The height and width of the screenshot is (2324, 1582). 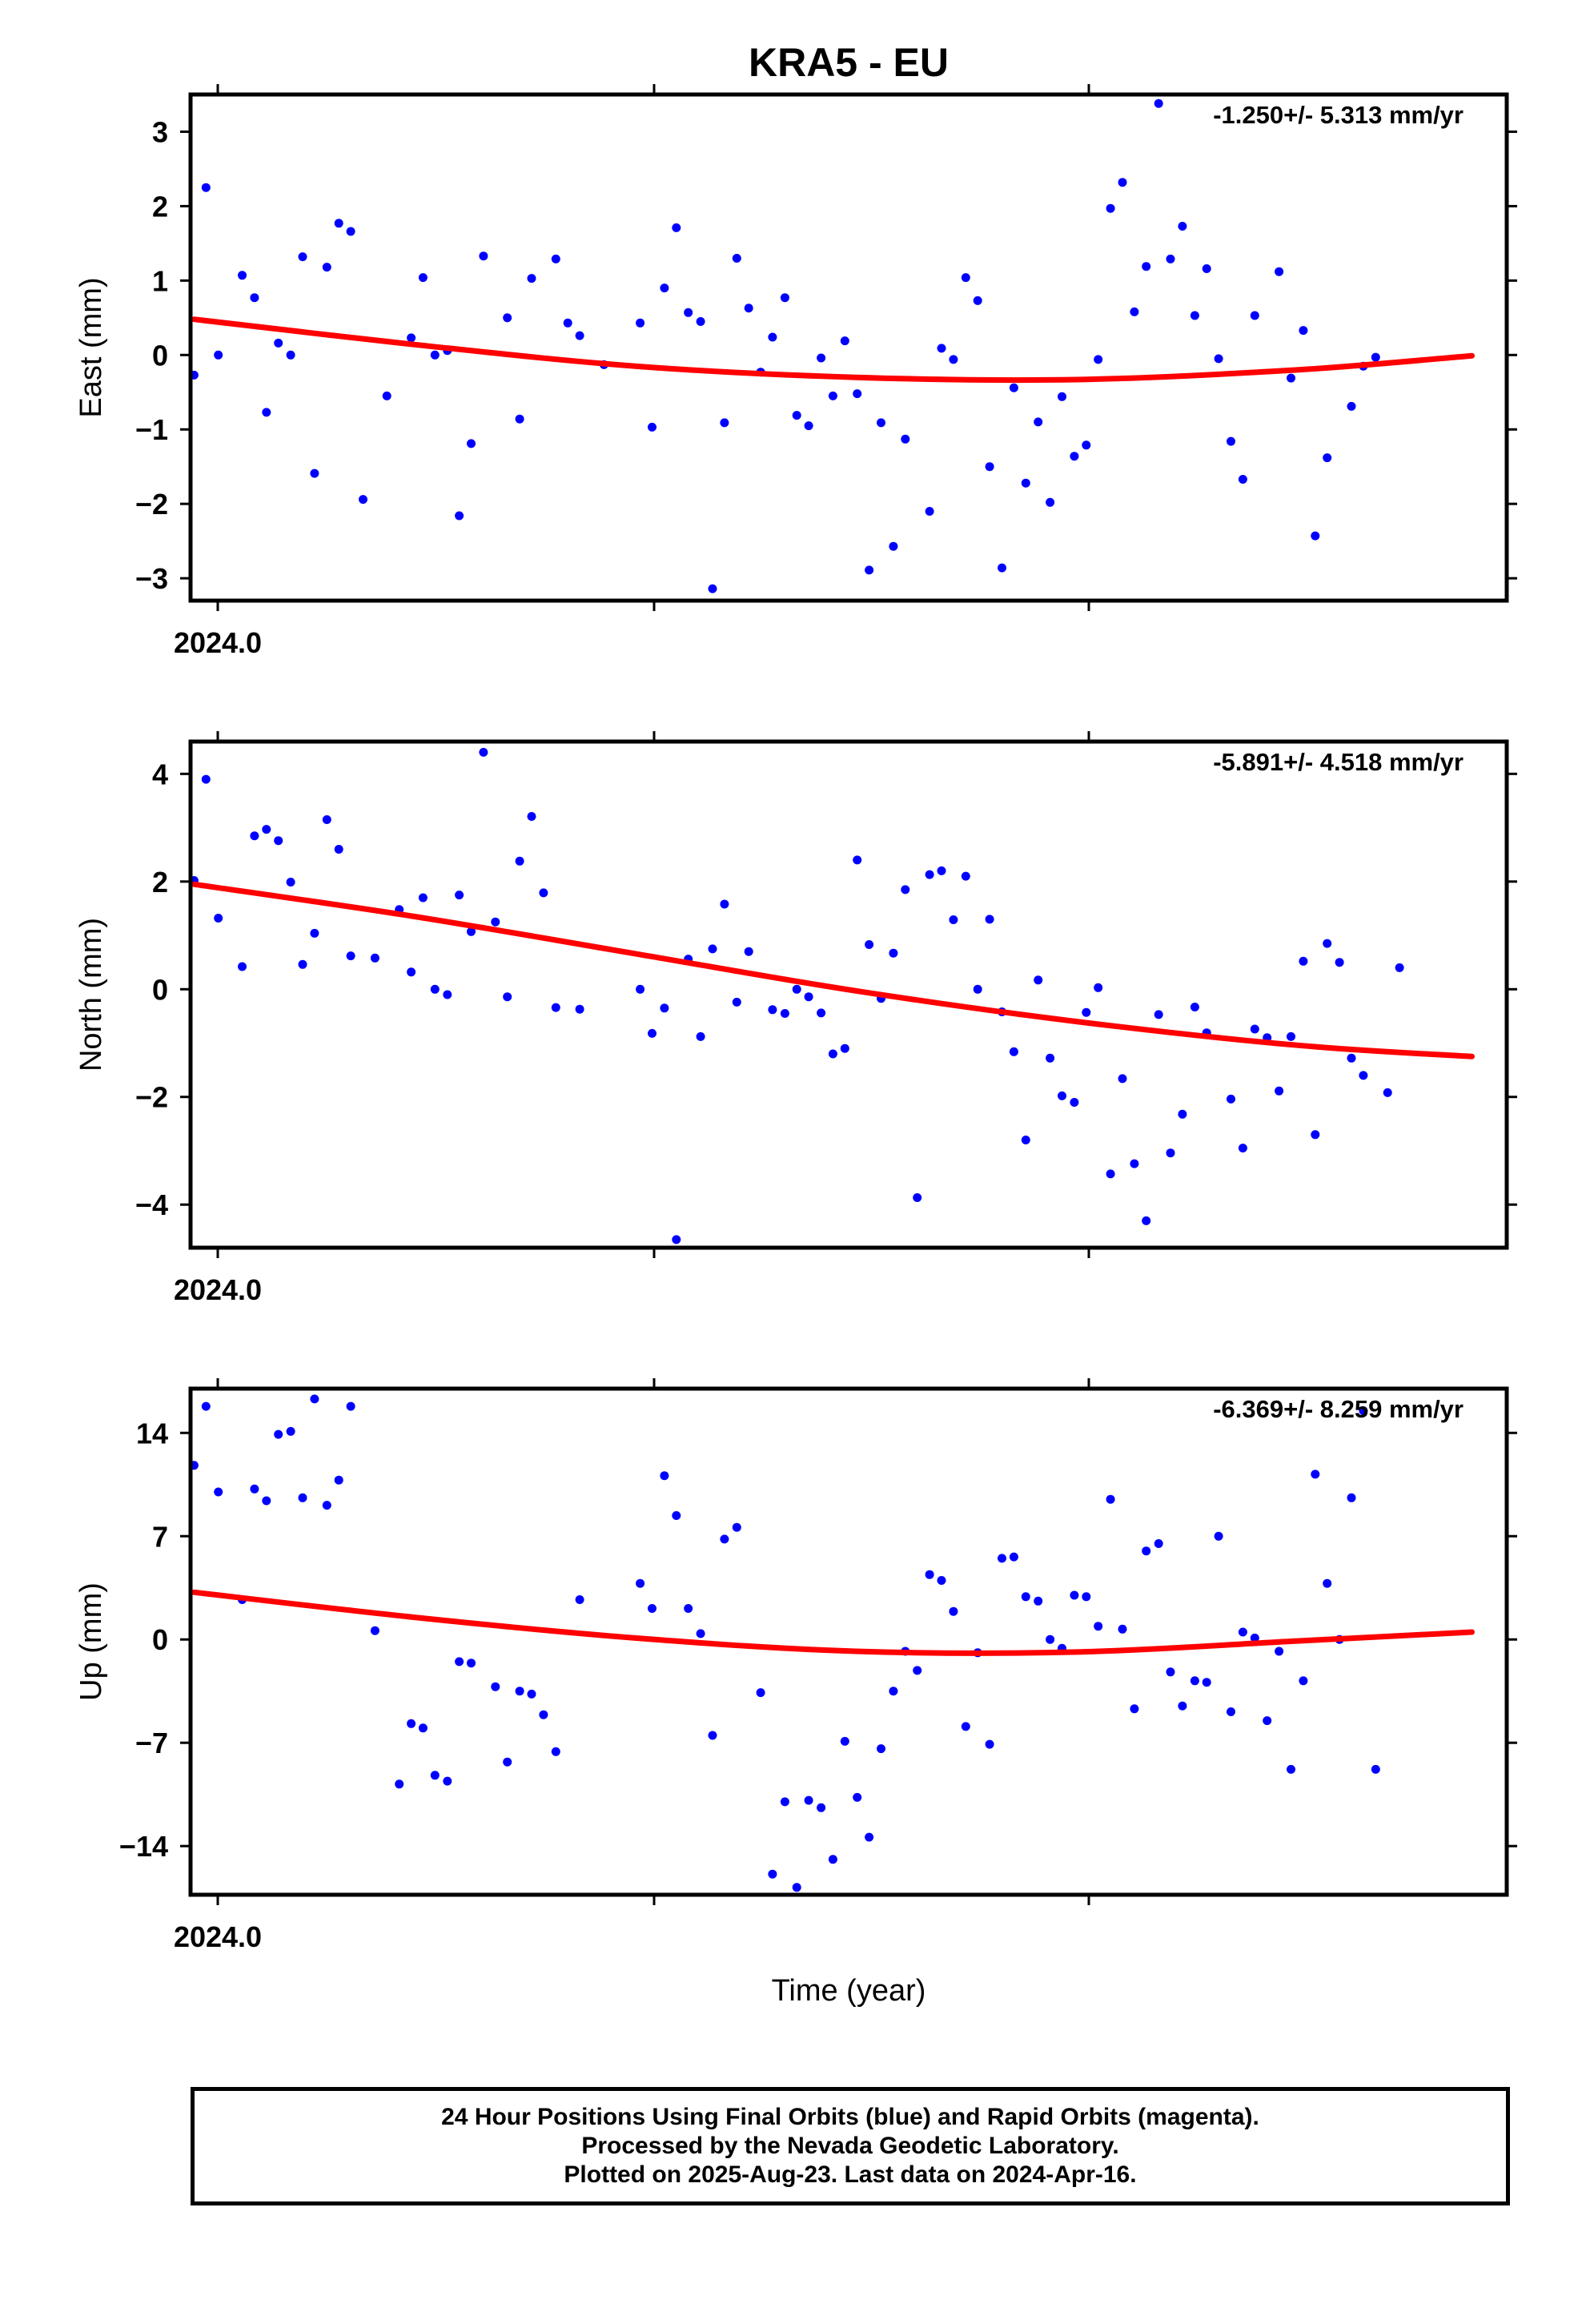 I want to click on fit-curve, so click(x=833, y=970).